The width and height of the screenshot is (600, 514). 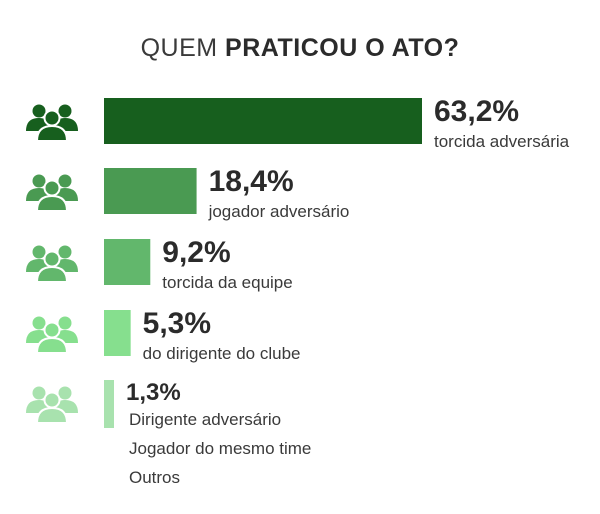 What do you see at coordinates (153, 392) in the screenshot?
I see `value-label: 1,3%` at bounding box center [153, 392].